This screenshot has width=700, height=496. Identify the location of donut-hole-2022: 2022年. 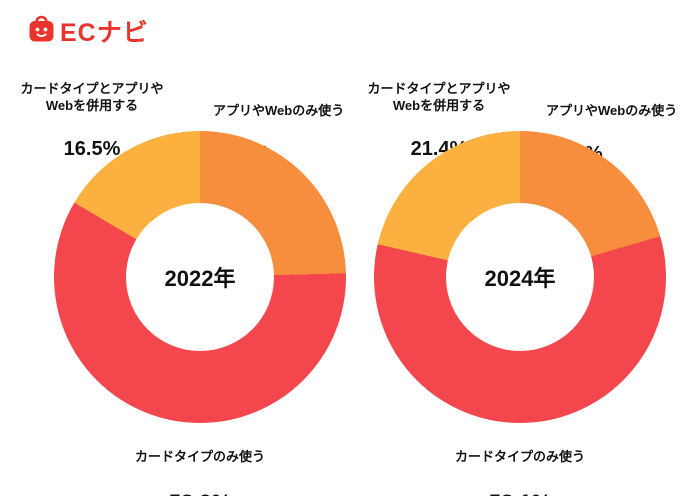
(200, 277).